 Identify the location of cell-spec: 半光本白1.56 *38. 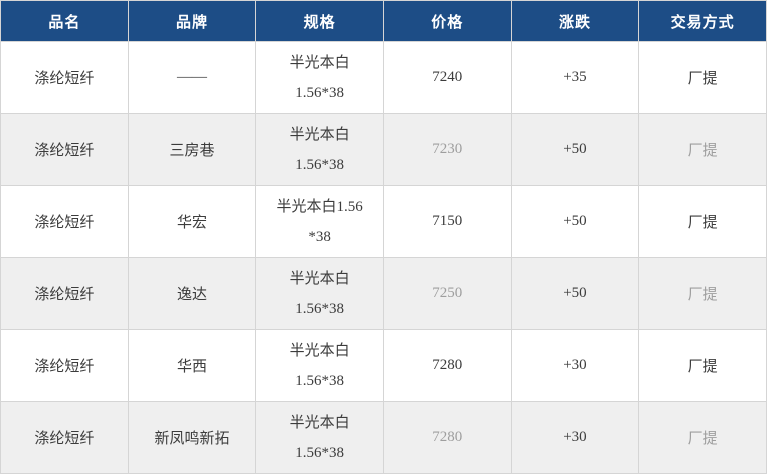
(319, 221).